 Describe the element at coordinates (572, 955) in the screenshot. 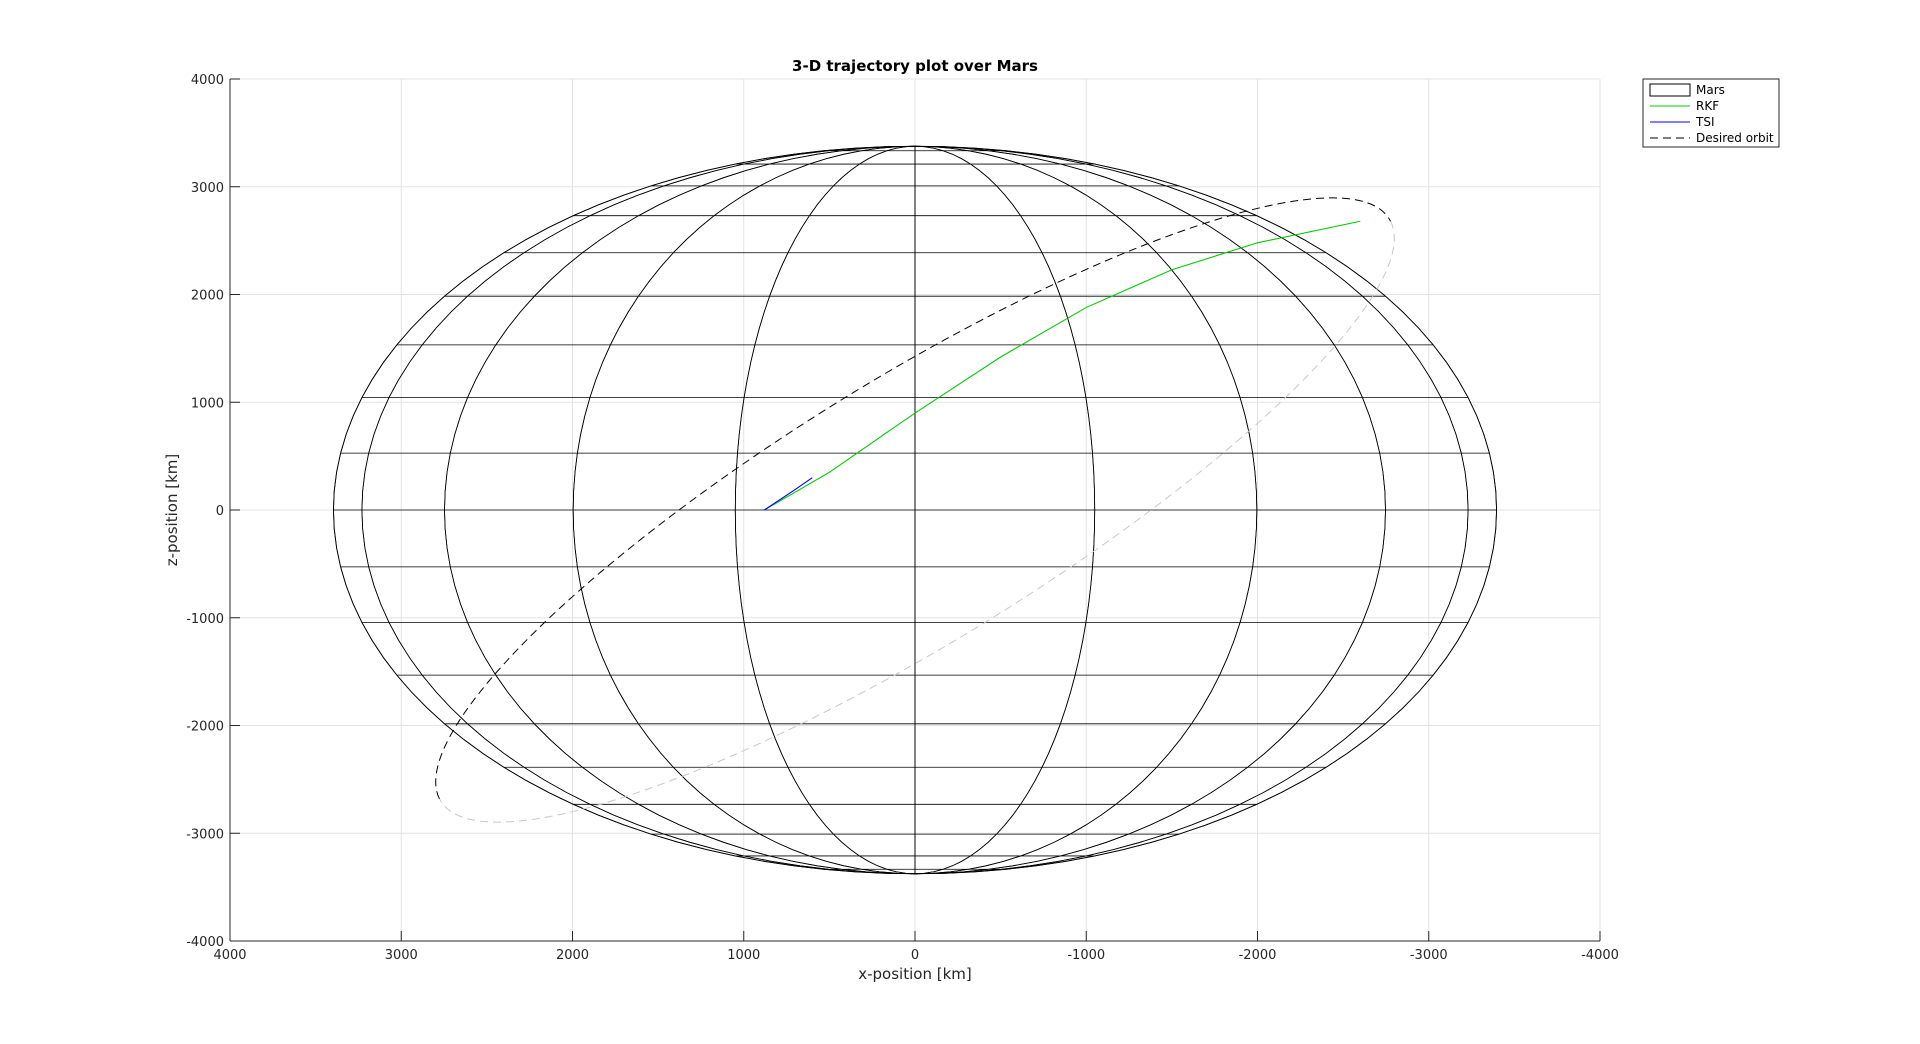

I see `x-tick-label: 2000` at that location.